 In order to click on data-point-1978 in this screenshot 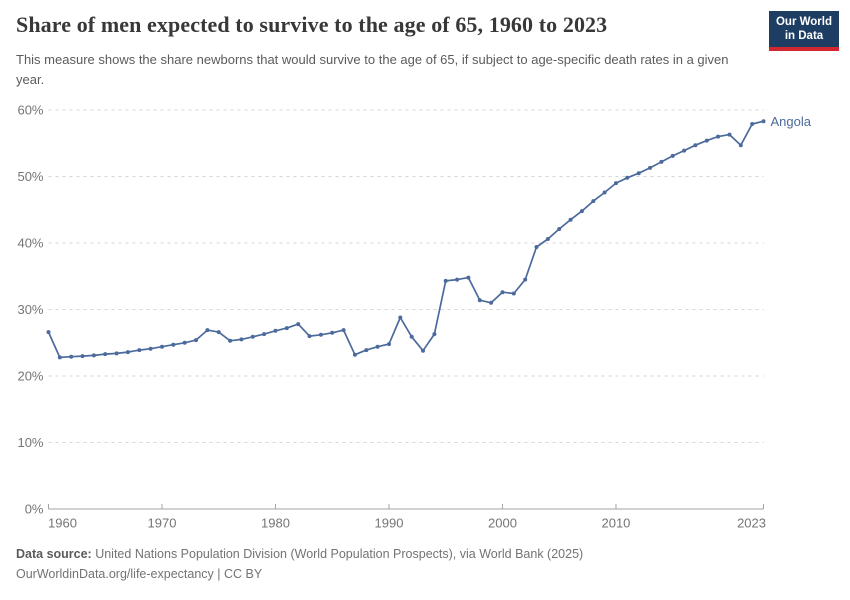, I will do `click(252, 336)`.